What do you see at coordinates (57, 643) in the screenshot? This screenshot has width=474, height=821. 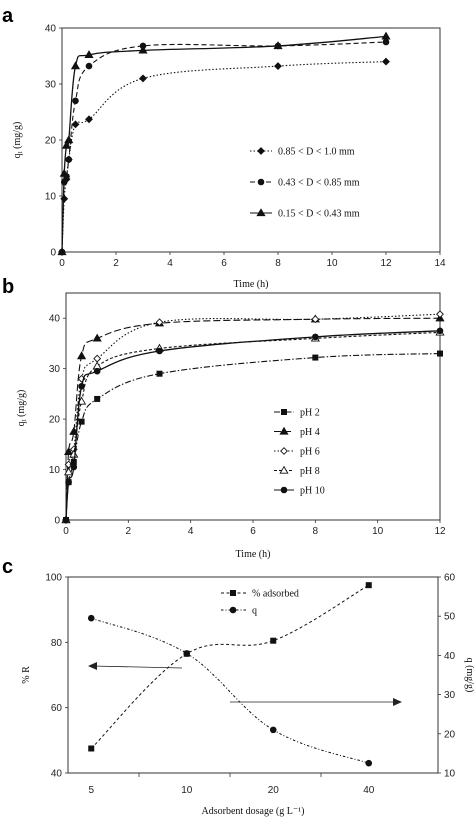 I see `c-y-tick-label-2: 80` at bounding box center [57, 643].